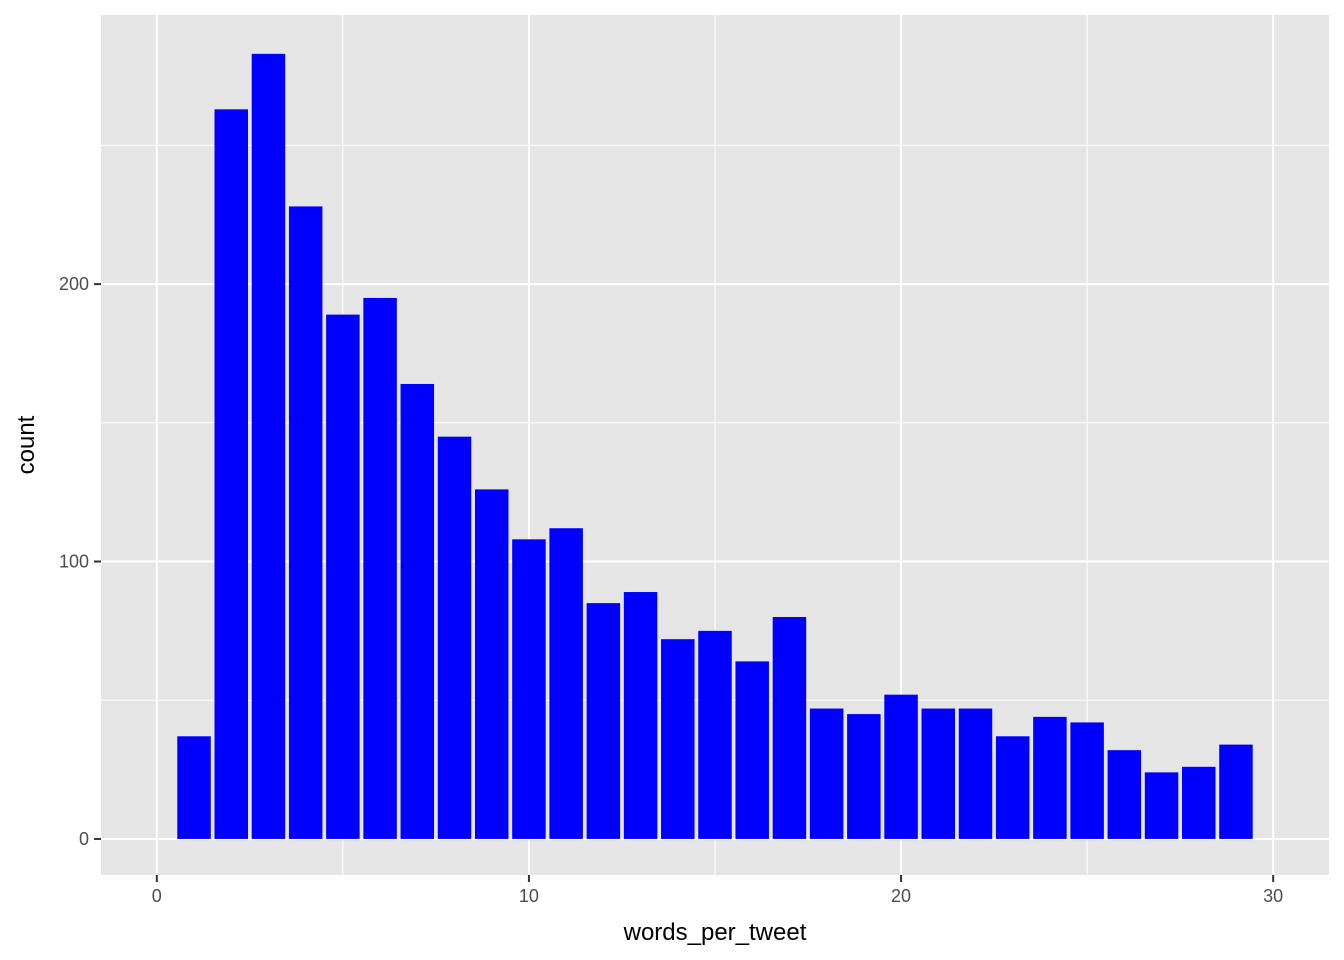  I want to click on x-tick-label: 0, so click(157, 896).